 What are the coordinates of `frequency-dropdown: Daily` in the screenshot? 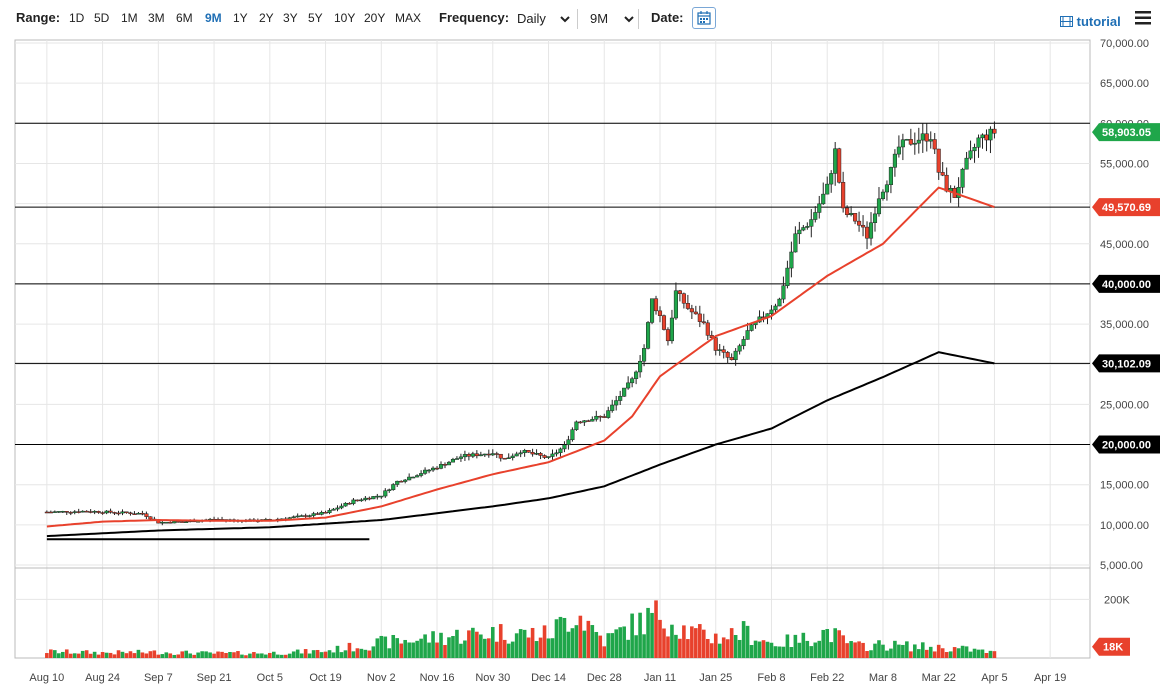 It's located at (543, 18).